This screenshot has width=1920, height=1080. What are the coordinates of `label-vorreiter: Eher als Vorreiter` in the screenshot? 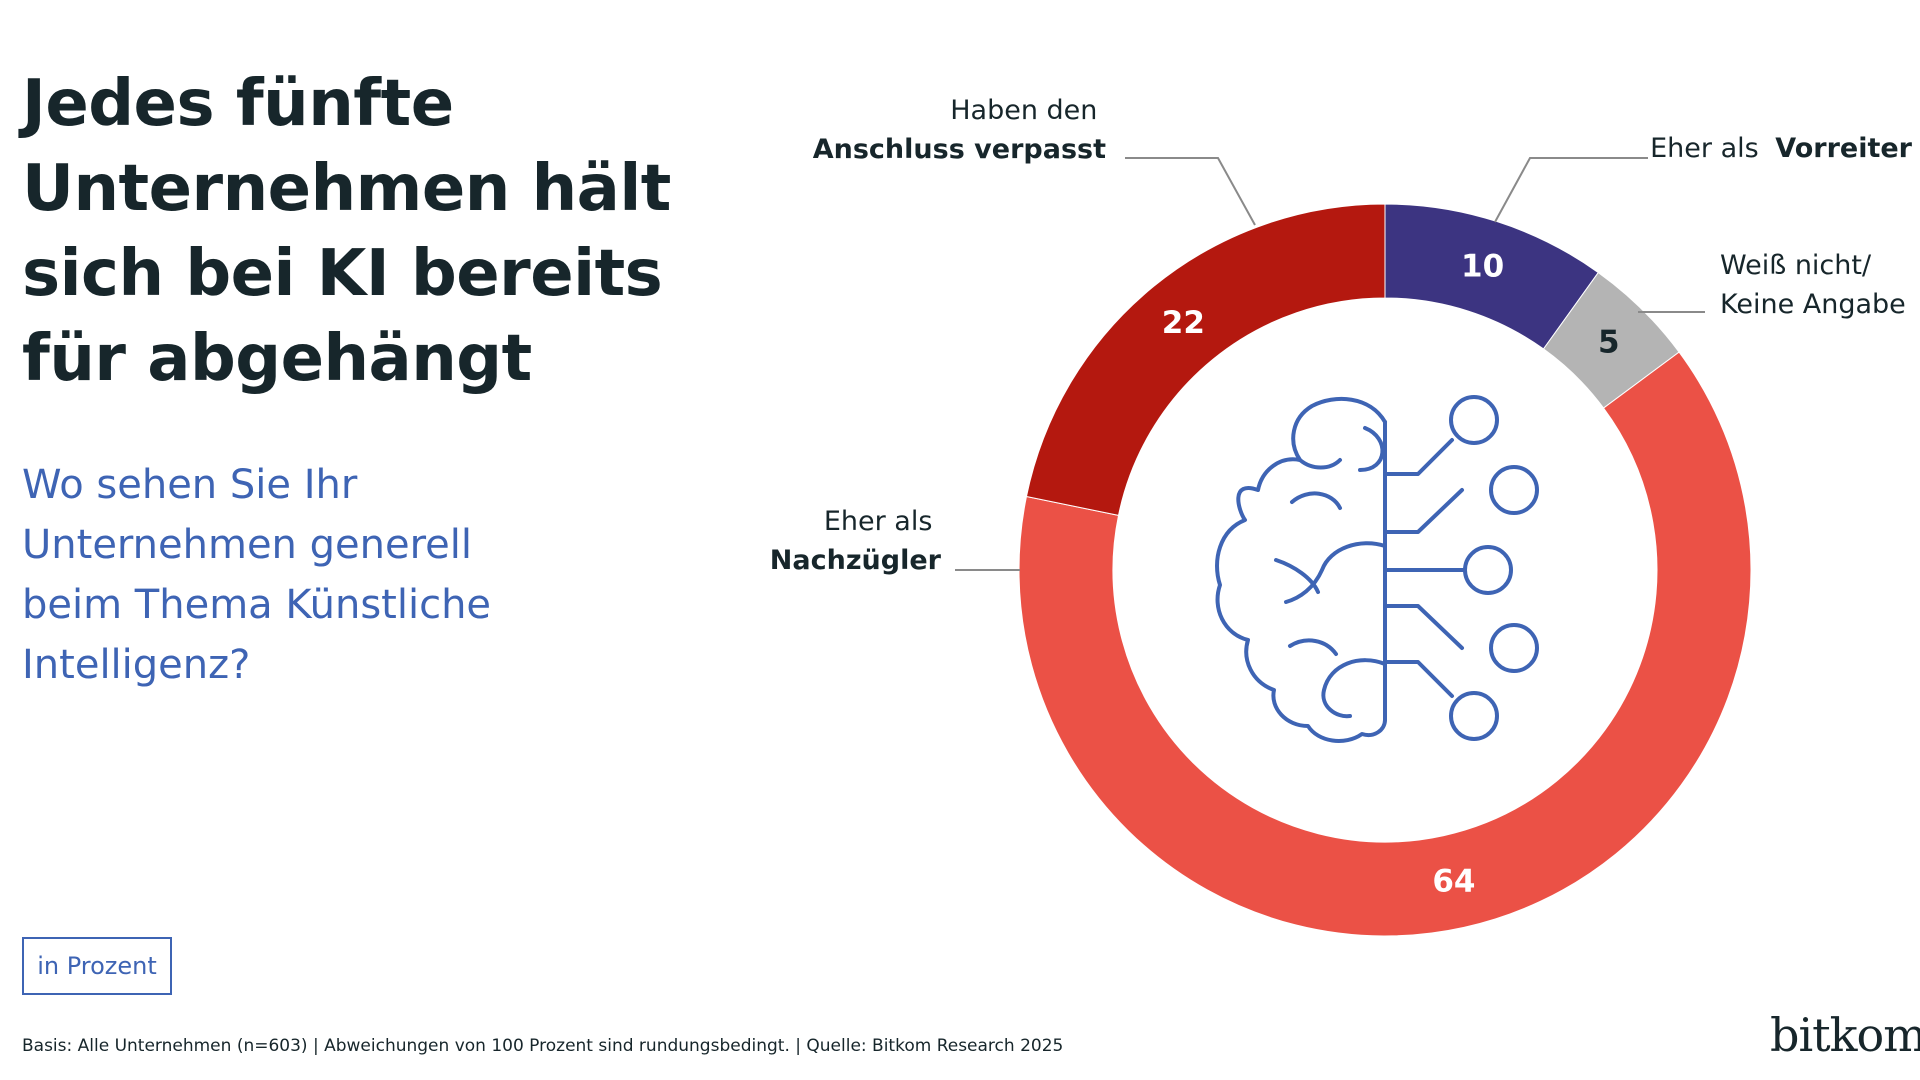 It's located at (1781, 148).